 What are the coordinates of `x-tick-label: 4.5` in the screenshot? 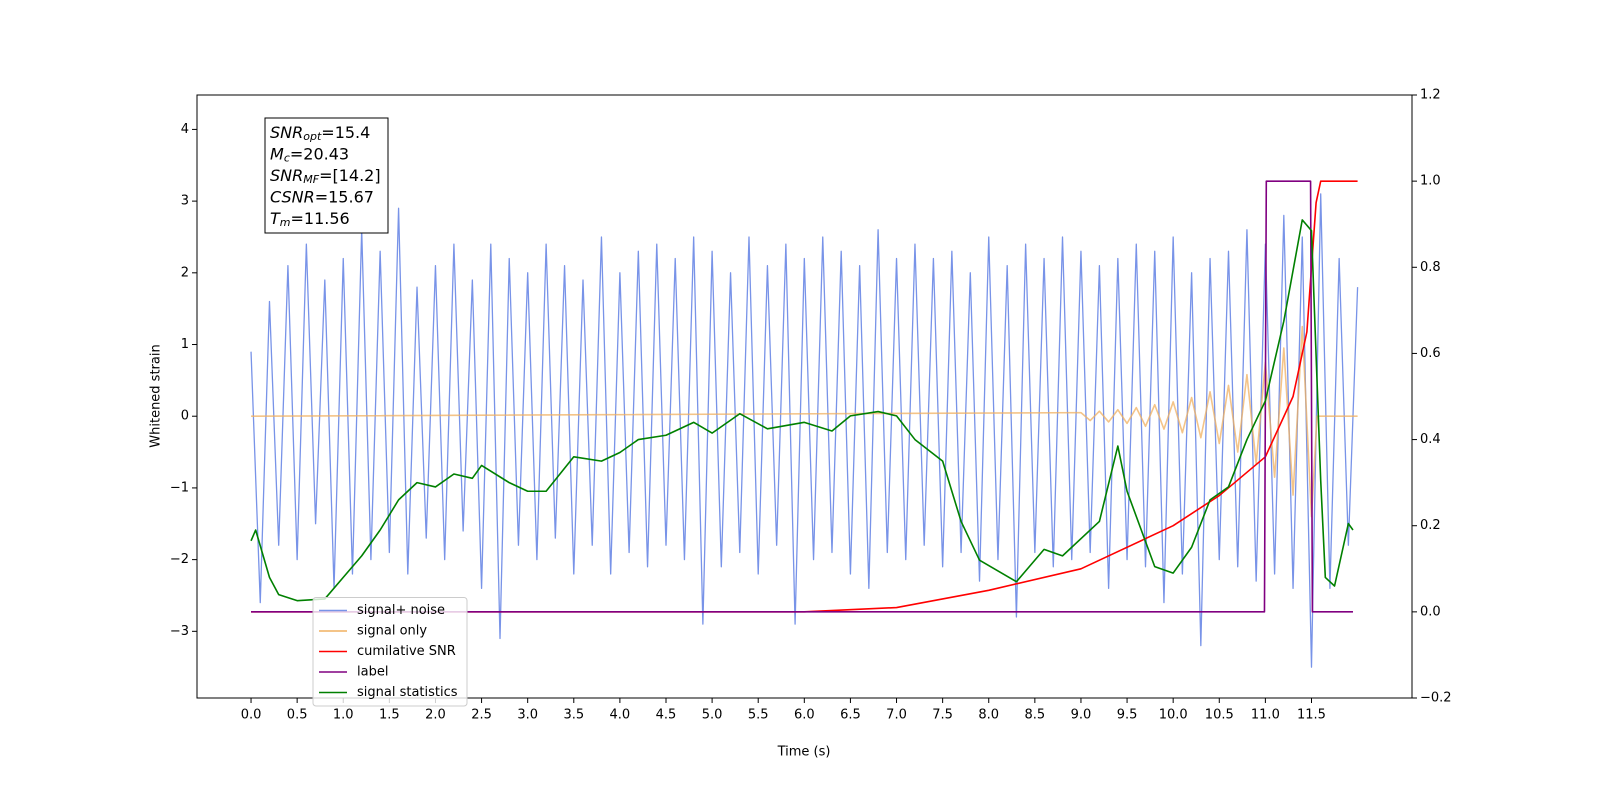 It's located at (666, 715).